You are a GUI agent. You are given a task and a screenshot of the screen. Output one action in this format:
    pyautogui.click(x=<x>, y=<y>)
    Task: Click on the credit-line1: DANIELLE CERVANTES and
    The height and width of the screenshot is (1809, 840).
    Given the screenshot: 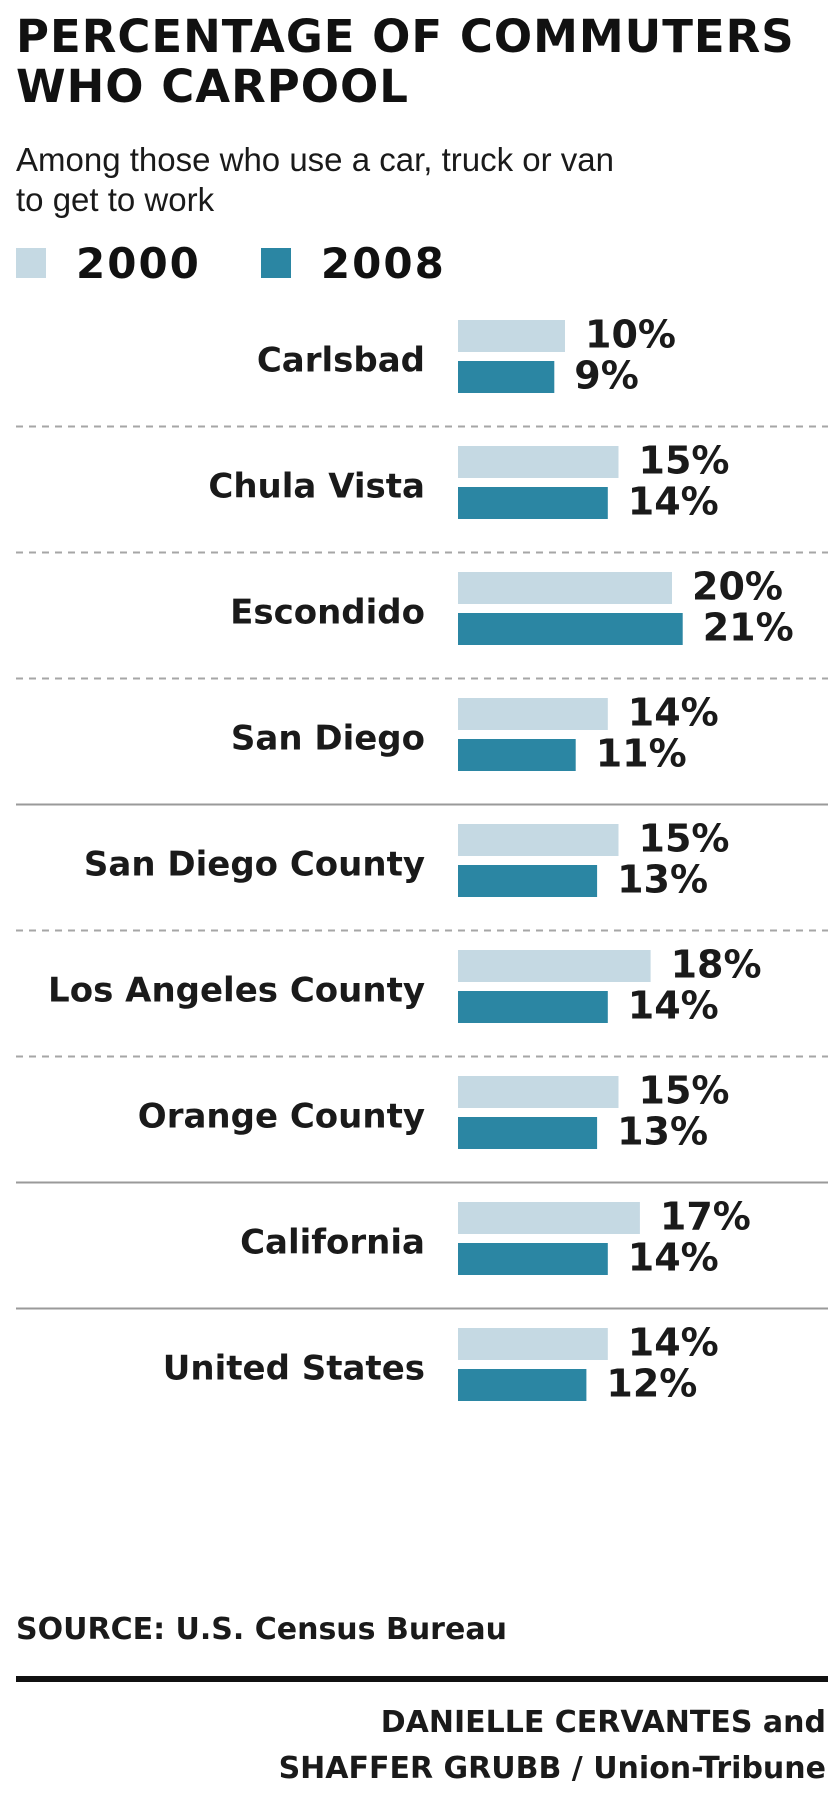 What is the action you would take?
    pyautogui.click(x=603, y=1722)
    